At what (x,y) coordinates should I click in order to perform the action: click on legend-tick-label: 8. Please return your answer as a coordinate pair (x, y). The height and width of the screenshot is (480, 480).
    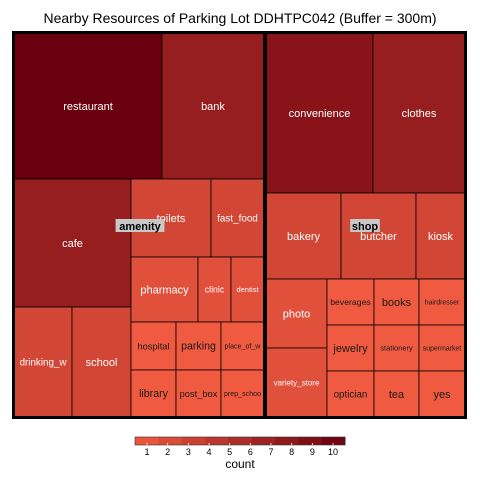
    Looking at the image, I should click on (291, 452).